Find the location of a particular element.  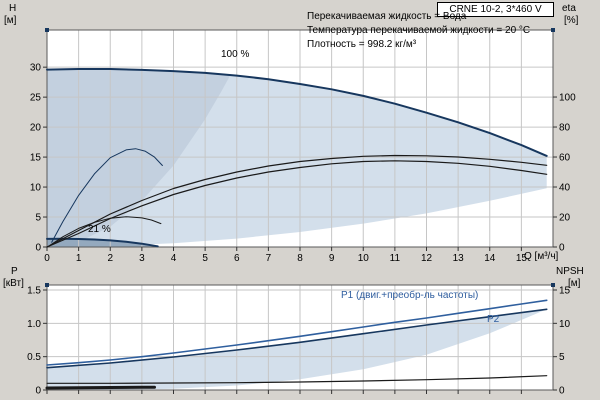

x-tick-label: 12 is located at coordinates (427, 258).